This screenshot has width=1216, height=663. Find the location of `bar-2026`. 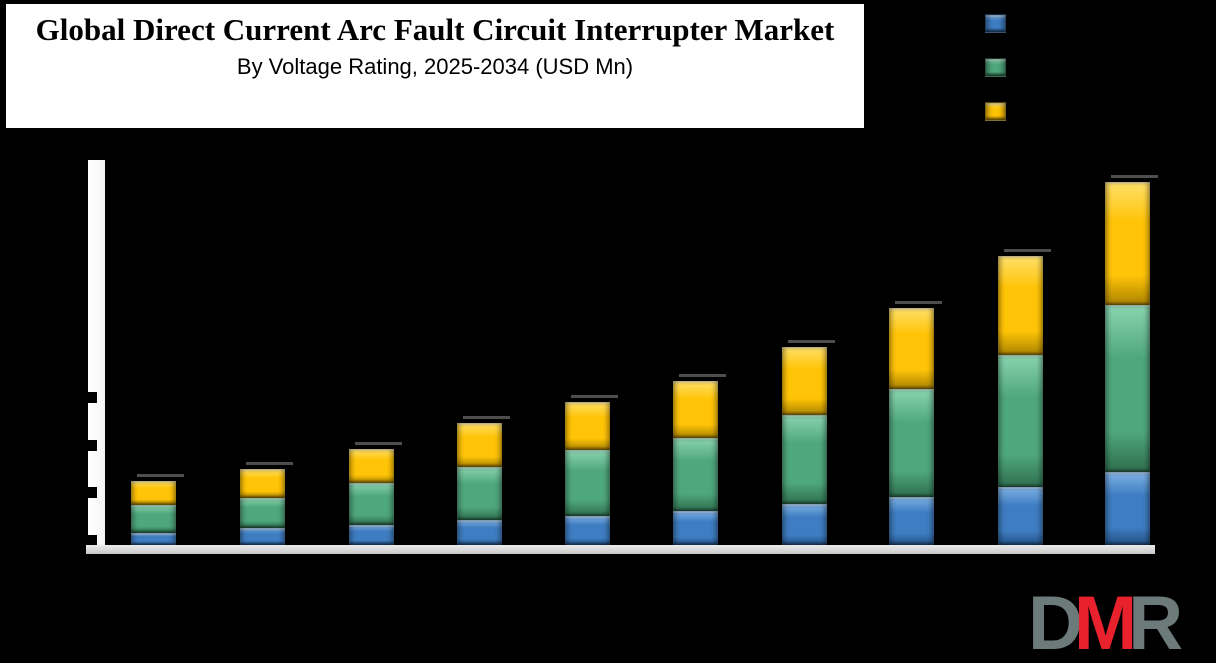

bar-2026 is located at coordinates (262, 507).